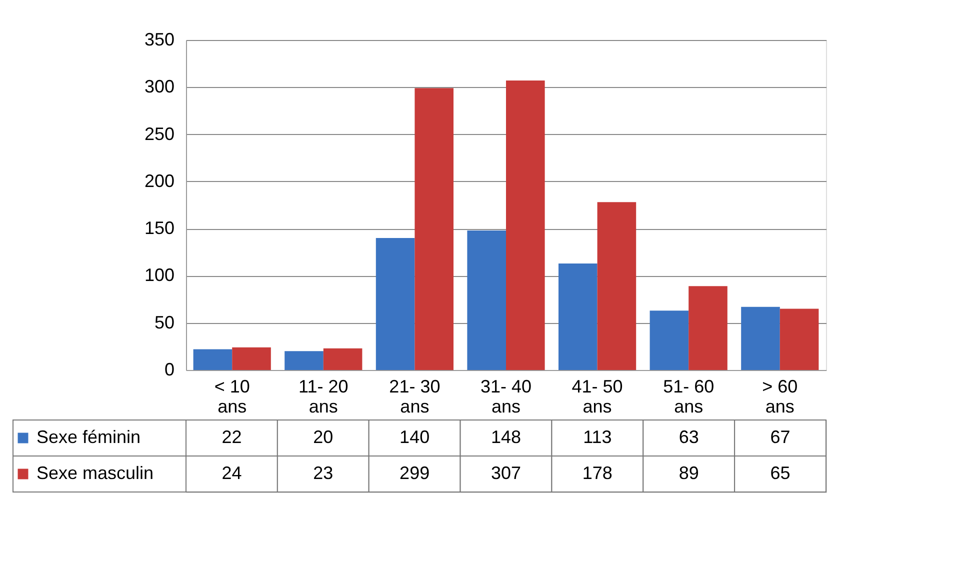 The height and width of the screenshot is (576, 956). What do you see at coordinates (597, 473) in the screenshot?
I see `data-label: 178` at bounding box center [597, 473].